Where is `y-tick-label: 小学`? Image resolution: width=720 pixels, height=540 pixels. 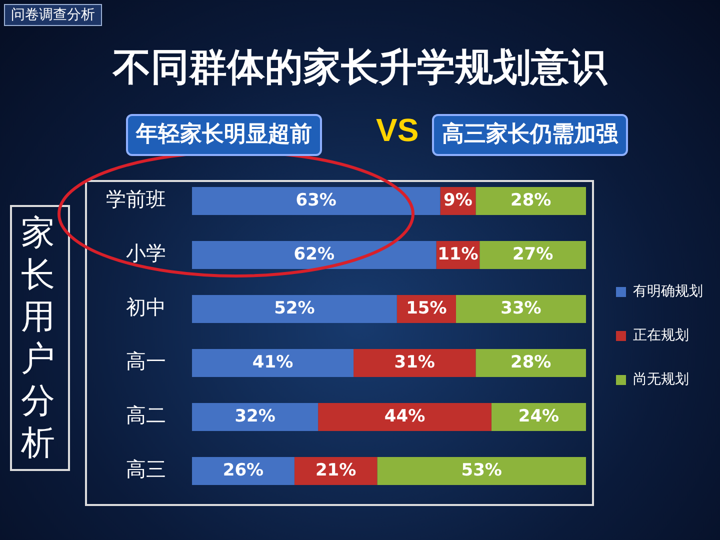
y-tick-label: 小学 is located at coordinates (146, 253).